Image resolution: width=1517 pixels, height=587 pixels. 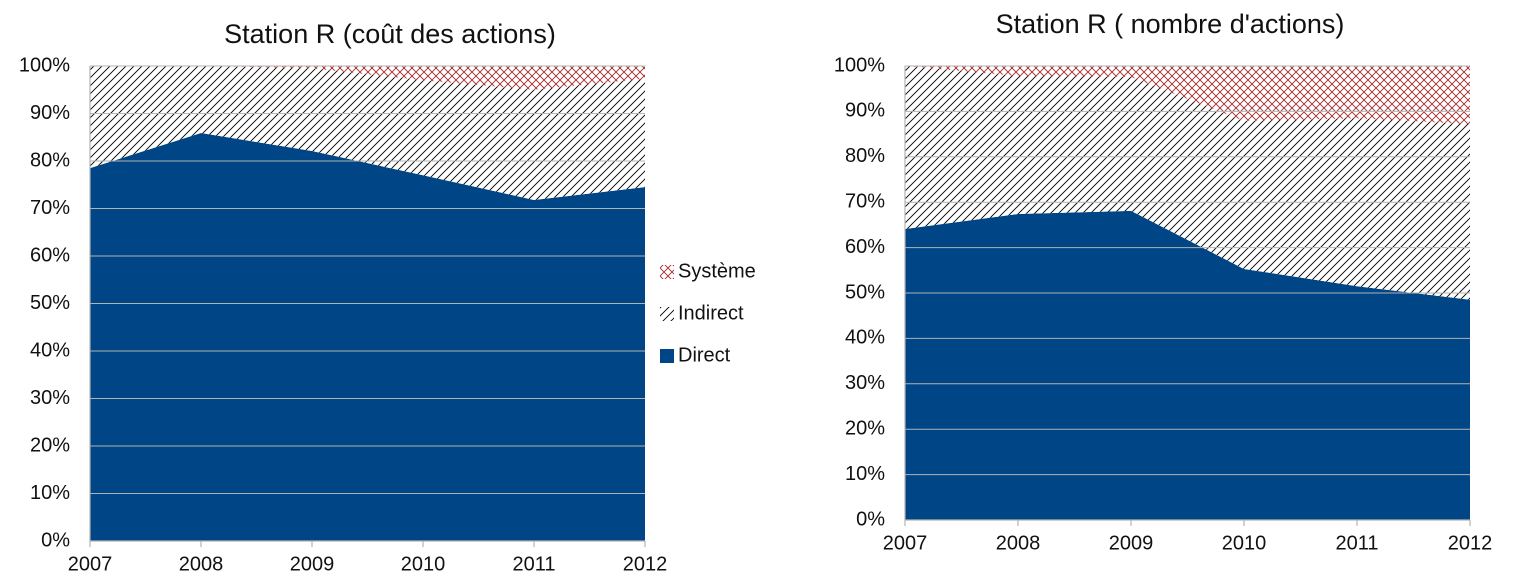 What do you see at coordinates (717, 271) in the screenshot?
I see `legend-label: Système` at bounding box center [717, 271].